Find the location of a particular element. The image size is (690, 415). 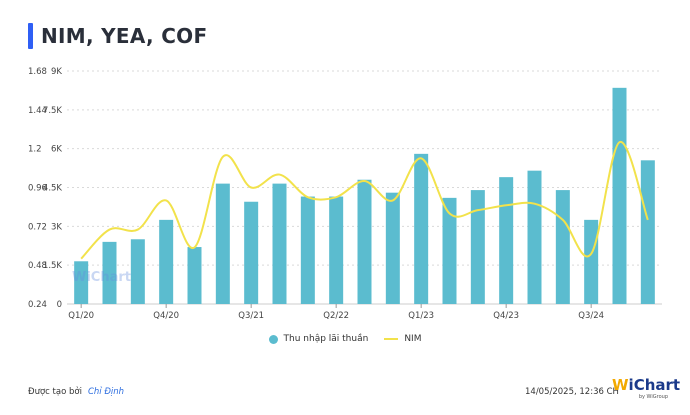

legend-item-line: NIM is located at coordinates (402, 339).